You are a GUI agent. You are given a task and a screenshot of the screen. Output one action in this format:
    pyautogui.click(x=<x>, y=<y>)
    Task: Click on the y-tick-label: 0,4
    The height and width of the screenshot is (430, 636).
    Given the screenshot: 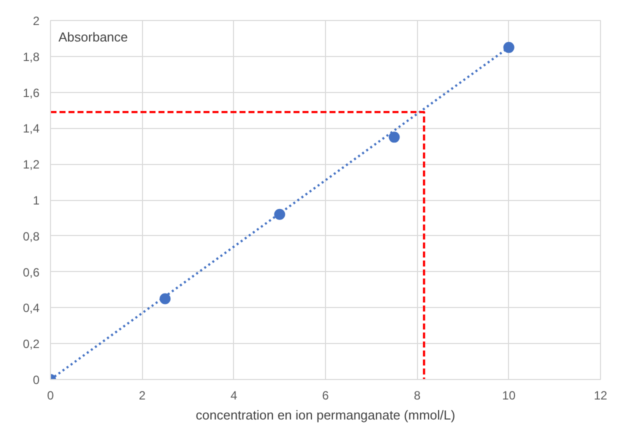 What is the action you would take?
    pyautogui.click(x=31, y=308)
    